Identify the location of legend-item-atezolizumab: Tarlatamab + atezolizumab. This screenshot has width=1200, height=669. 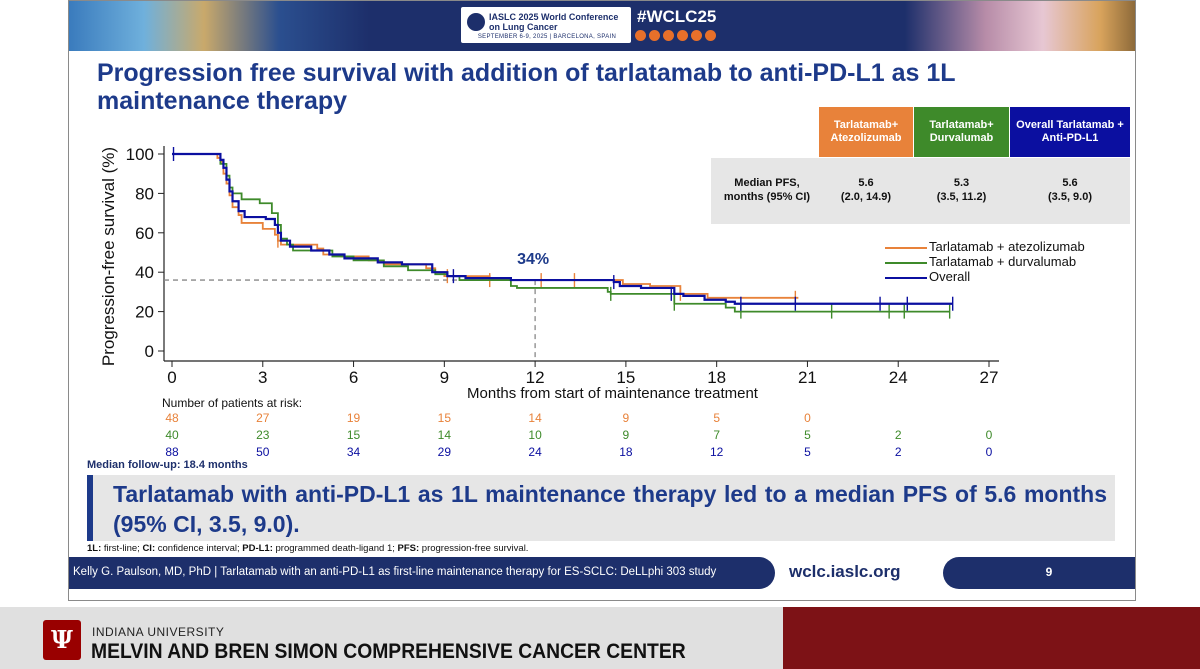
(985, 247).